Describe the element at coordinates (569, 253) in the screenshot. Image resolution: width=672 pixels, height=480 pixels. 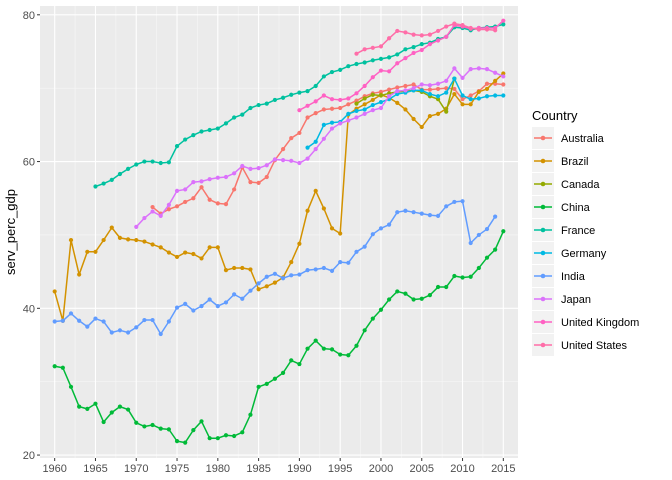
I see `legend-item-germany: Germany` at that location.